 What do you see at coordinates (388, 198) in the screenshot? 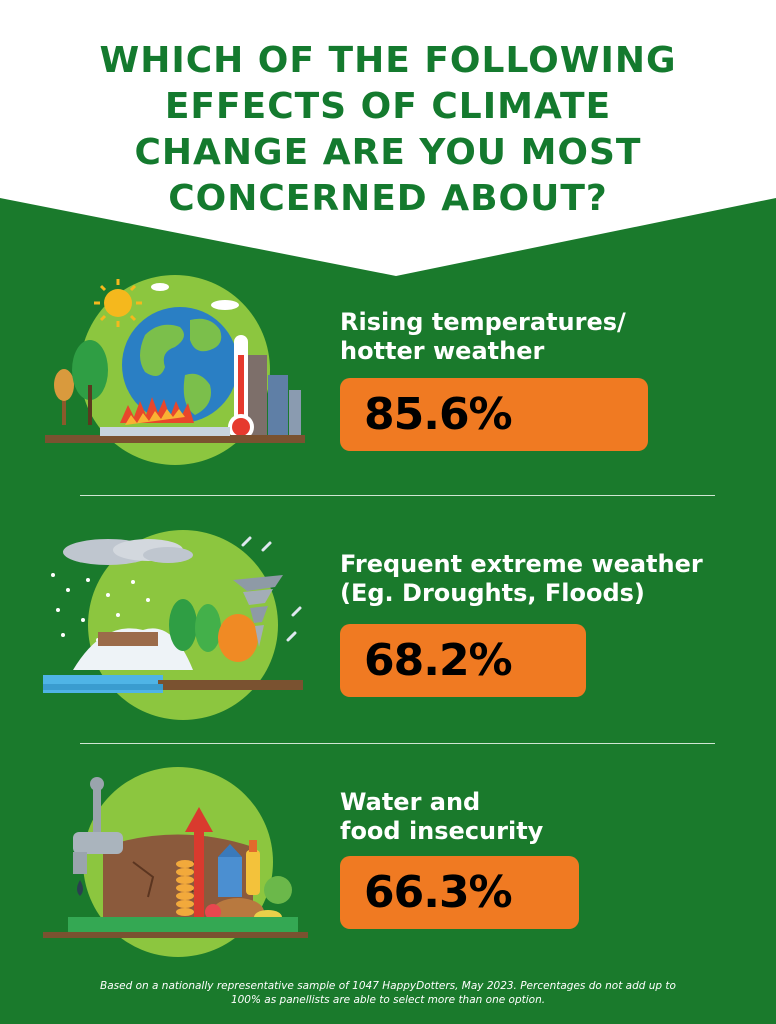
I see `title-line: CONCERNED ABOUT?` at bounding box center [388, 198].